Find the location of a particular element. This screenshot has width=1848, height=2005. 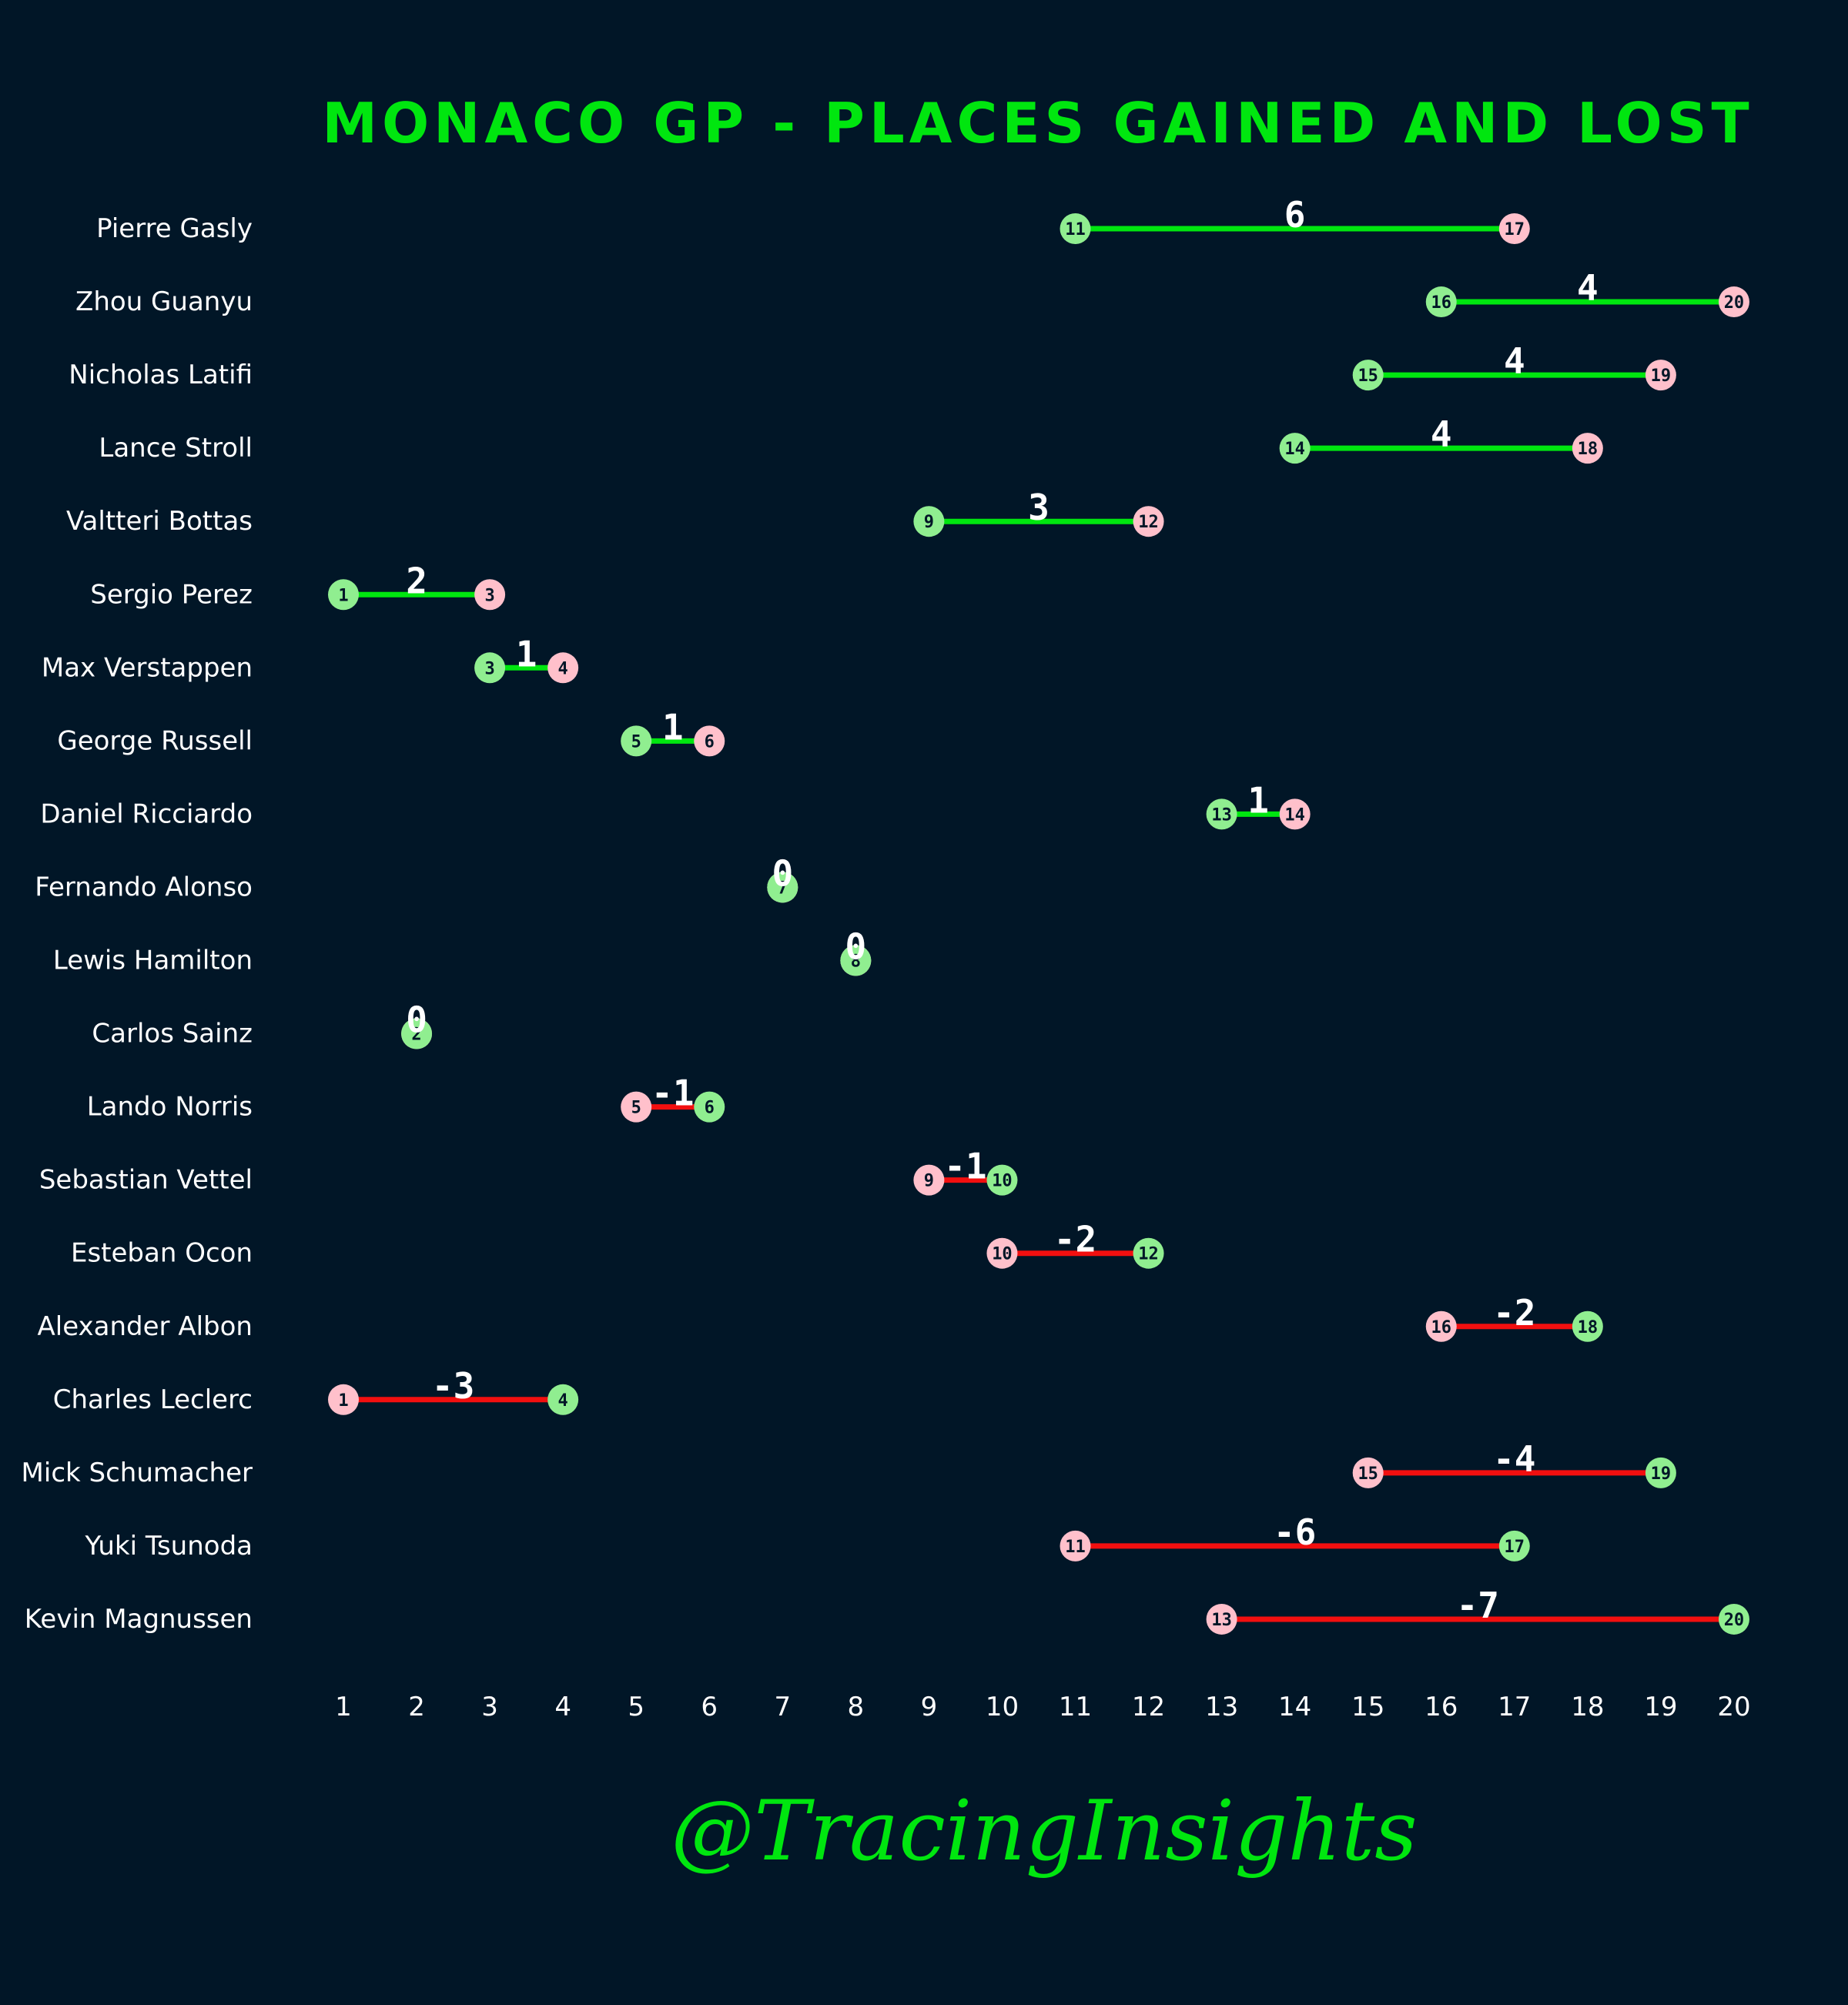

finish-position-label: 11 is located at coordinates (1075, 229).